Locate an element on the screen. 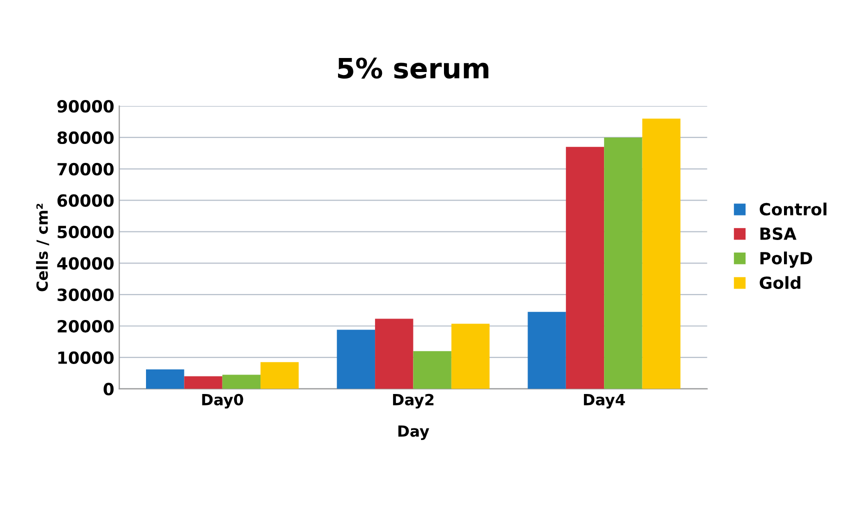  x-tick-label: Day0 is located at coordinates (223, 401).